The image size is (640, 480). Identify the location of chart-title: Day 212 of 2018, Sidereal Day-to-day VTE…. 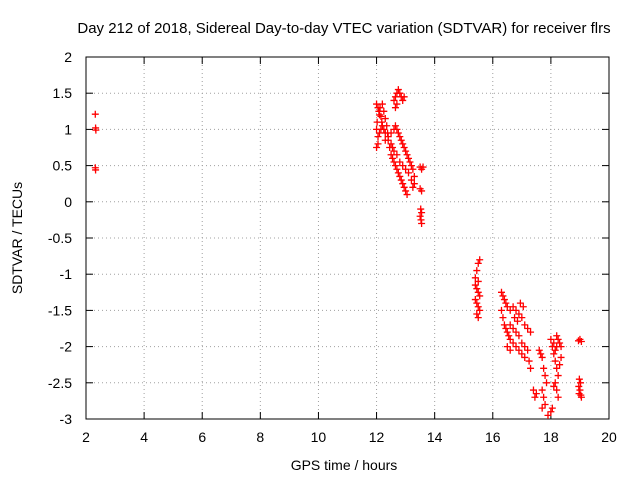
(343, 28).